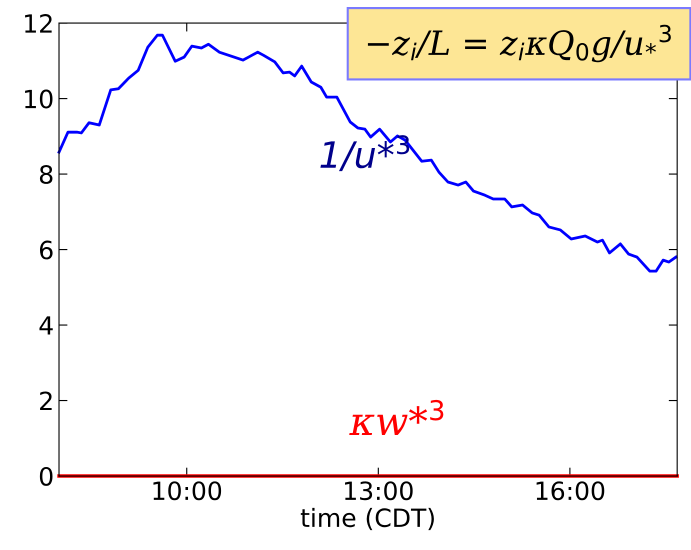 Image resolution: width=691 pixels, height=550 pixels. I want to click on y-tick-label: 4, so click(46, 325).